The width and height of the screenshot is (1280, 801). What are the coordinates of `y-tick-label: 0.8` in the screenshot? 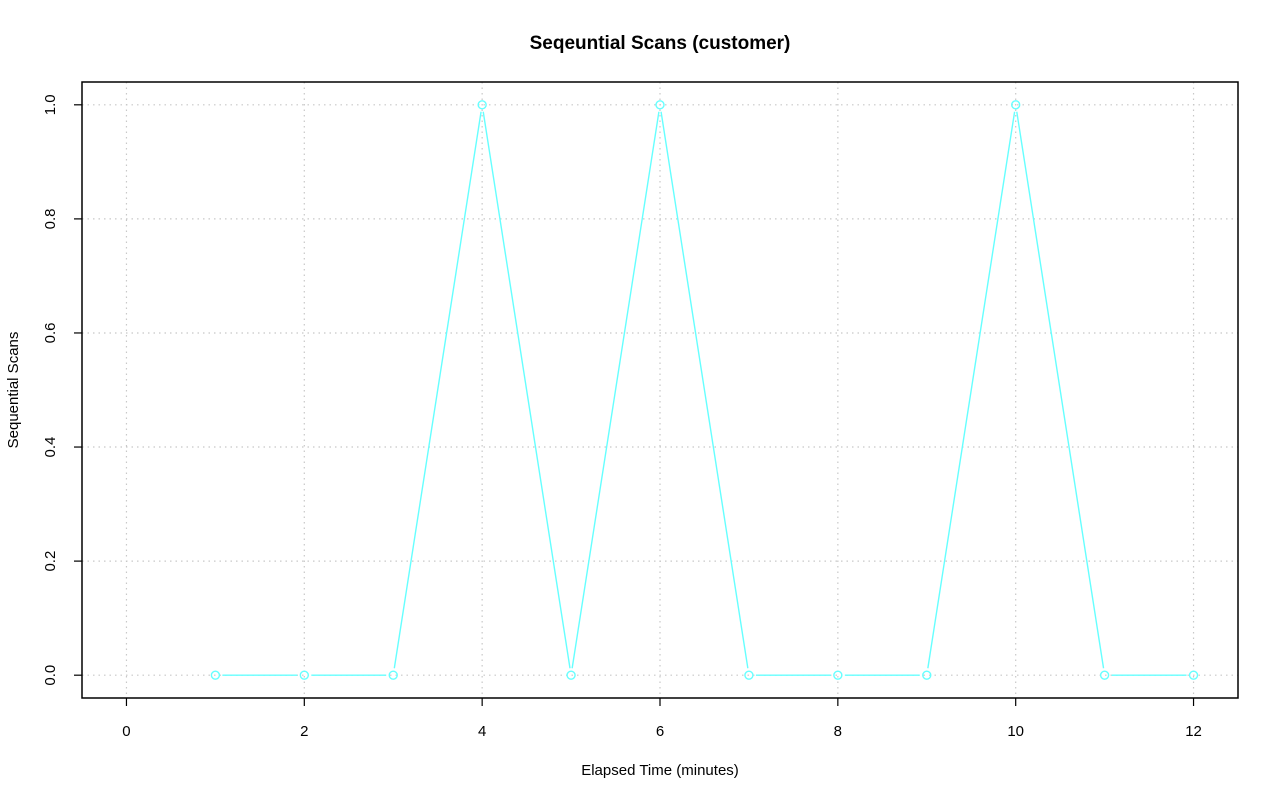 It's located at (50, 218).